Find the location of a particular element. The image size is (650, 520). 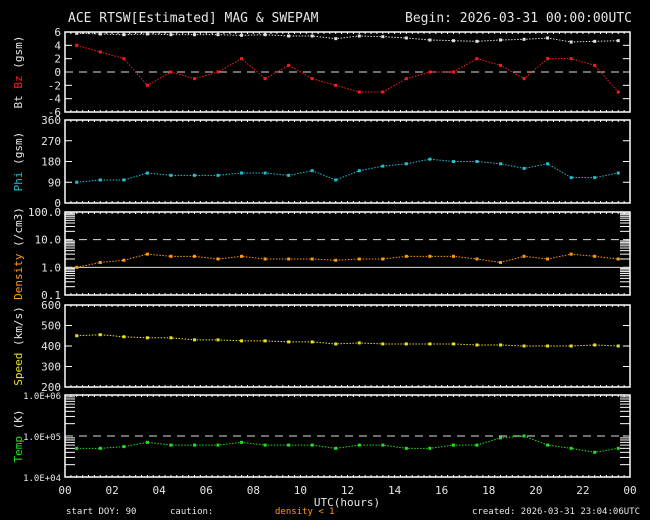

x-tick-label: 18 is located at coordinates (488, 490).